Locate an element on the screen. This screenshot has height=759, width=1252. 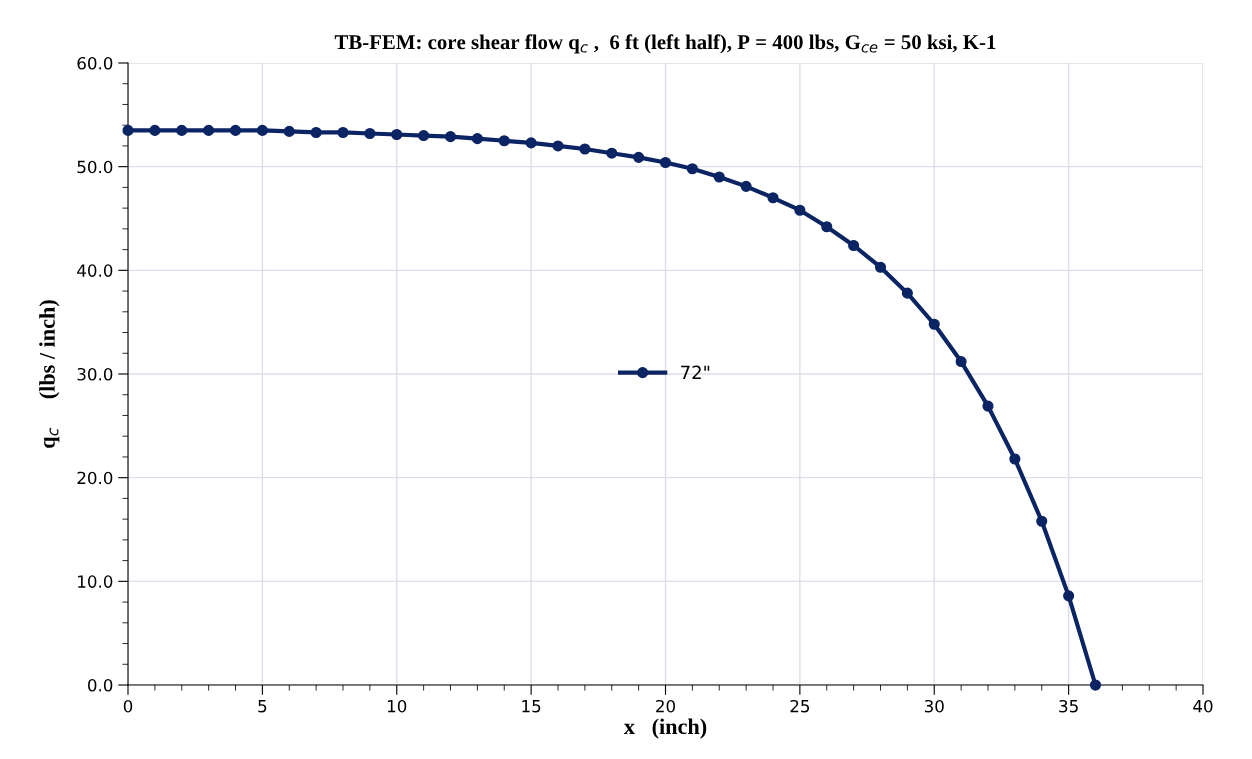
x-tick-label: 0 is located at coordinates (128, 706).